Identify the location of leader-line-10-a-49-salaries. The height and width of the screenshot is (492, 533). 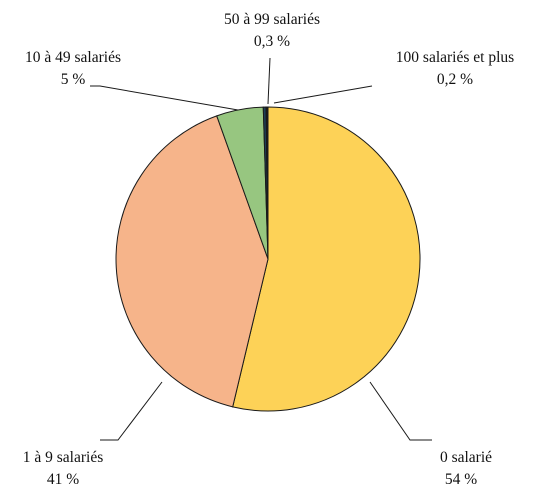
(164, 98).